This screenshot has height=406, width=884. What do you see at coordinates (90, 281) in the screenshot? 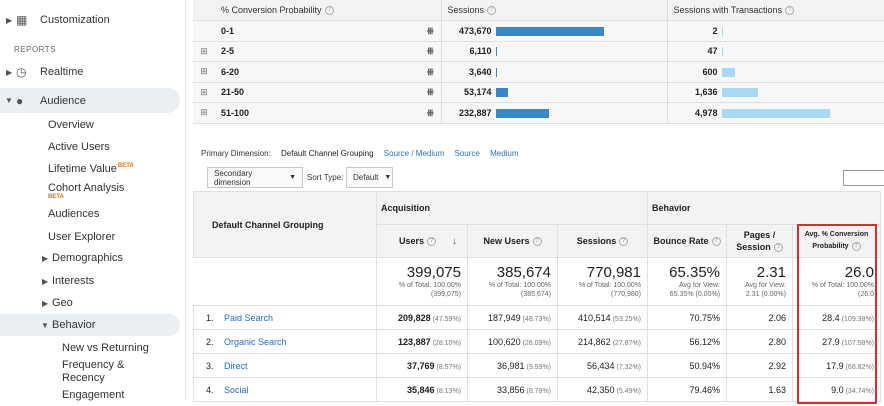
I see `sidebar-item-interests: ▶ Interests` at bounding box center [90, 281].